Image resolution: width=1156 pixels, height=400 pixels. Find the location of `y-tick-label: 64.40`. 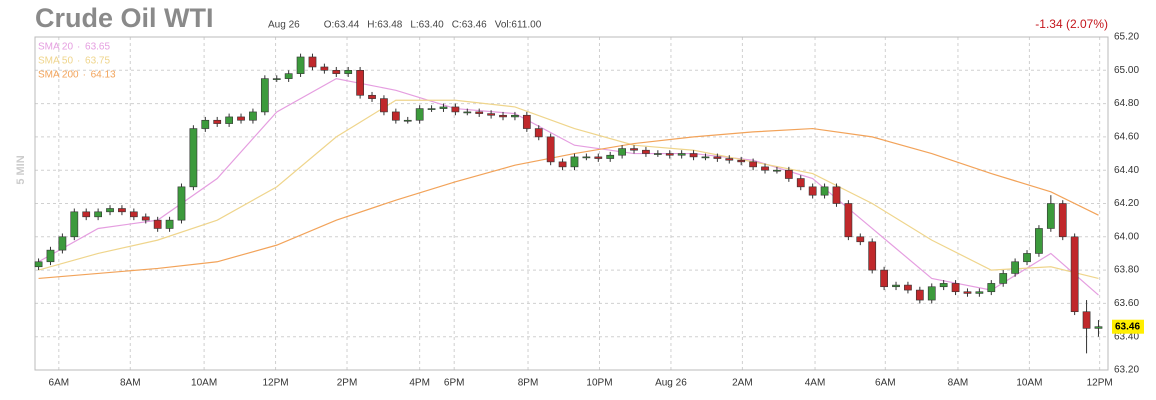

y-tick-label: 64.40 is located at coordinates (1126, 170).